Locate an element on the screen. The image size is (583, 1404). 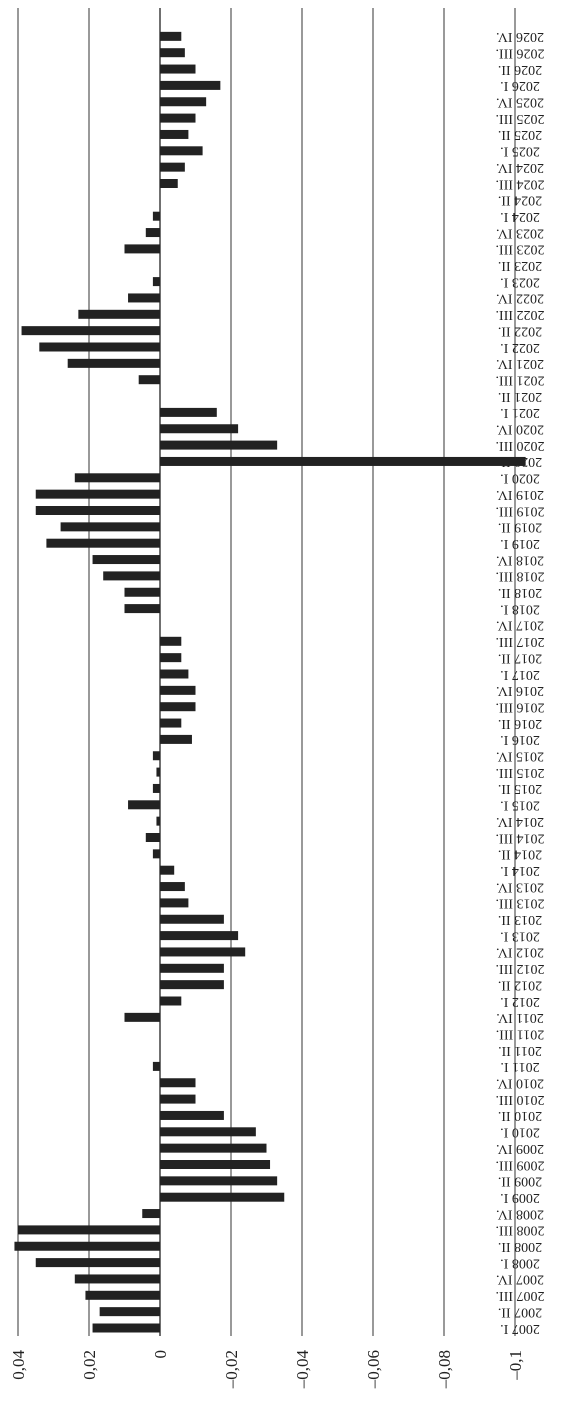
category-label: 2024 III. is located at coordinates (520, 183).